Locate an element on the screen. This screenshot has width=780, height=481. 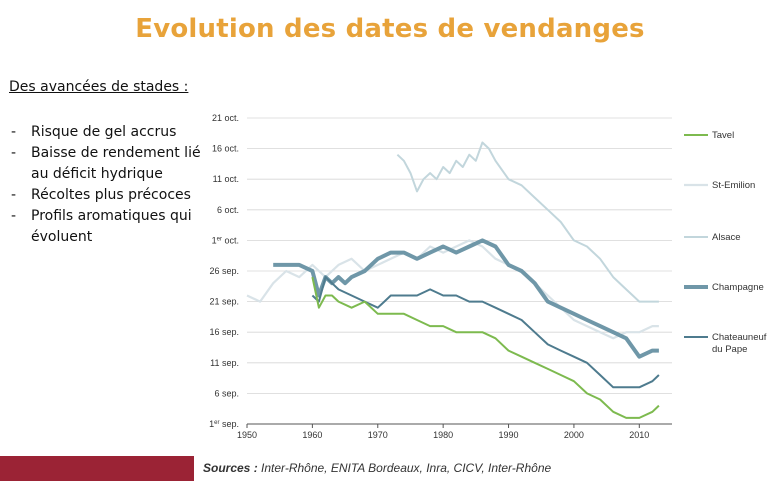
sources-label: Sources : is located at coordinates (230, 468).